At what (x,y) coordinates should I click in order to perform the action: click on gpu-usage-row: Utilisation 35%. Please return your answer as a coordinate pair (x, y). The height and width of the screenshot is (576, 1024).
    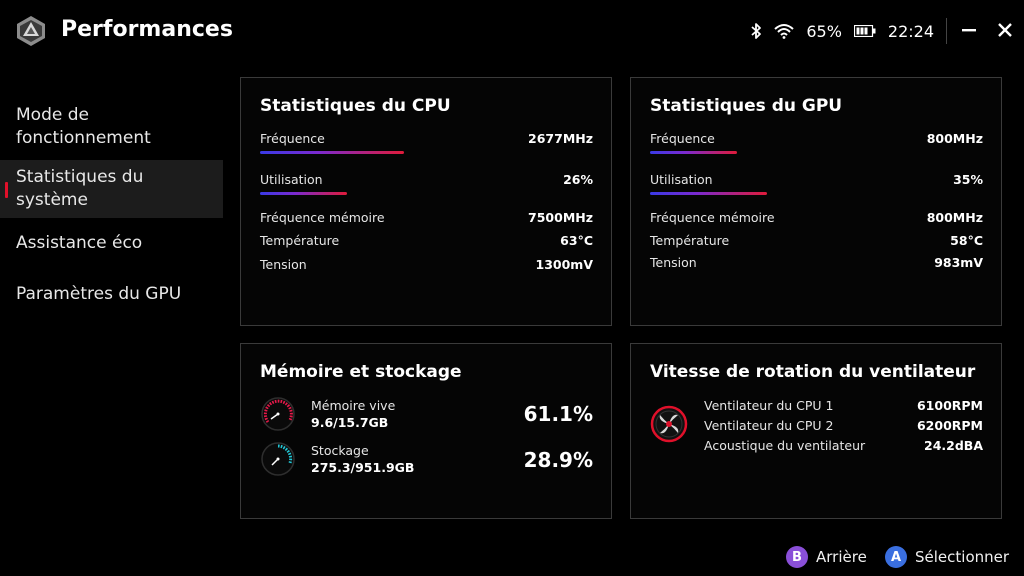
    Looking at the image, I should click on (816, 181).